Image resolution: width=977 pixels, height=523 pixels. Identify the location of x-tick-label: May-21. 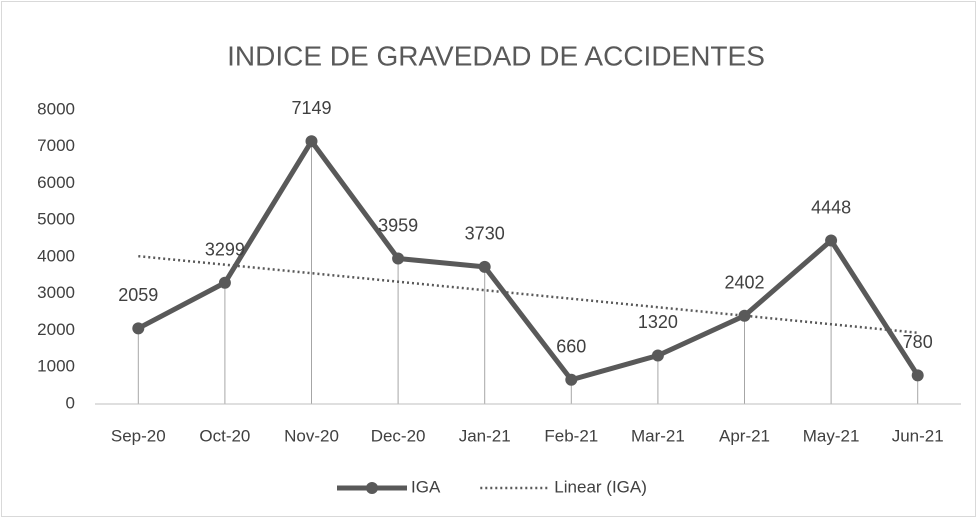
(831, 435).